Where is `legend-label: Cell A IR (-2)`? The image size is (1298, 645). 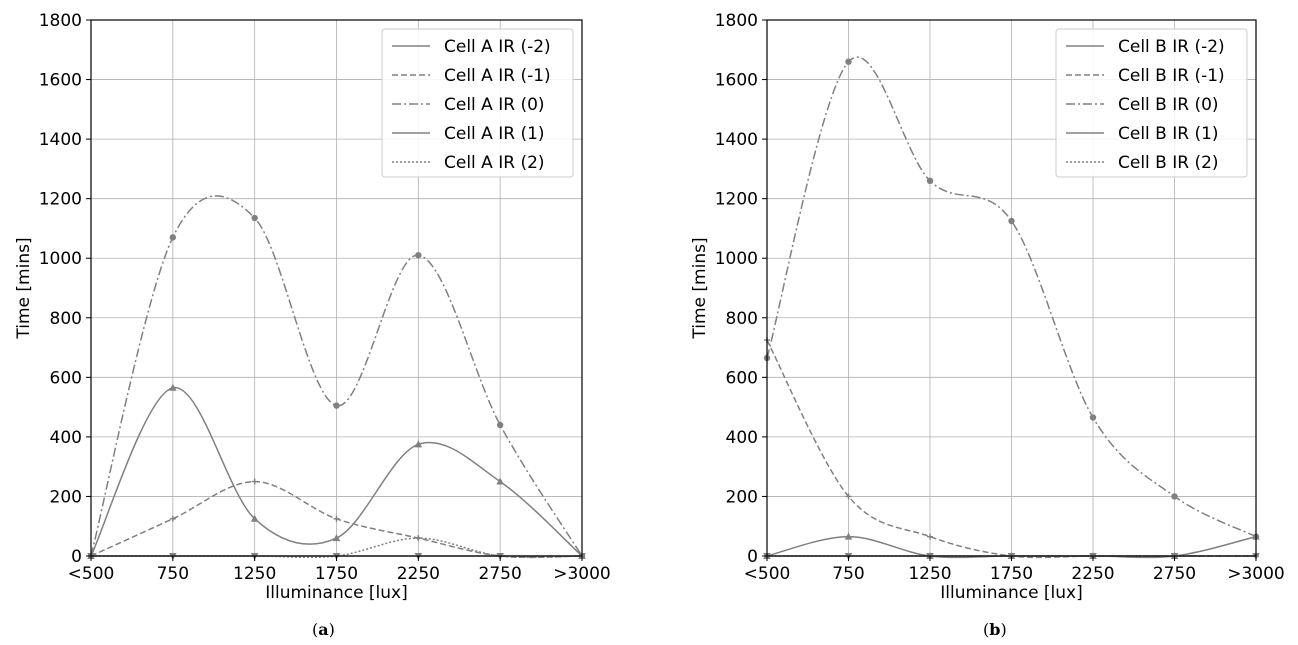
legend-label: Cell A IR (-2) is located at coordinates (497, 47).